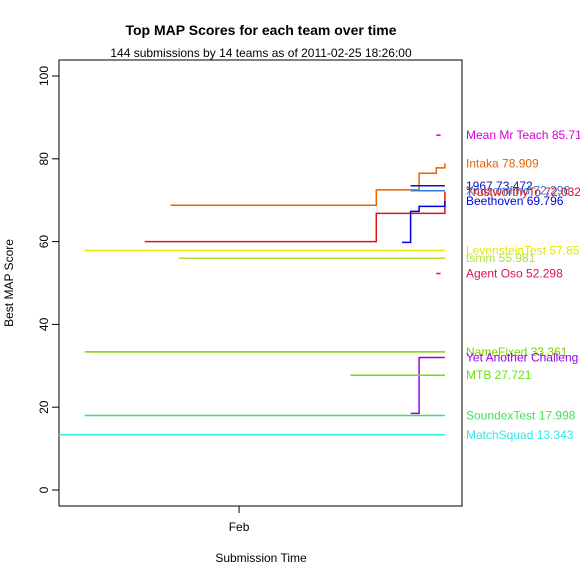 Image resolution: width=580 pixels, height=580 pixels. Describe the element at coordinates (9, 283) in the screenshot. I see `y-axis-label: Best MAP Score` at that location.